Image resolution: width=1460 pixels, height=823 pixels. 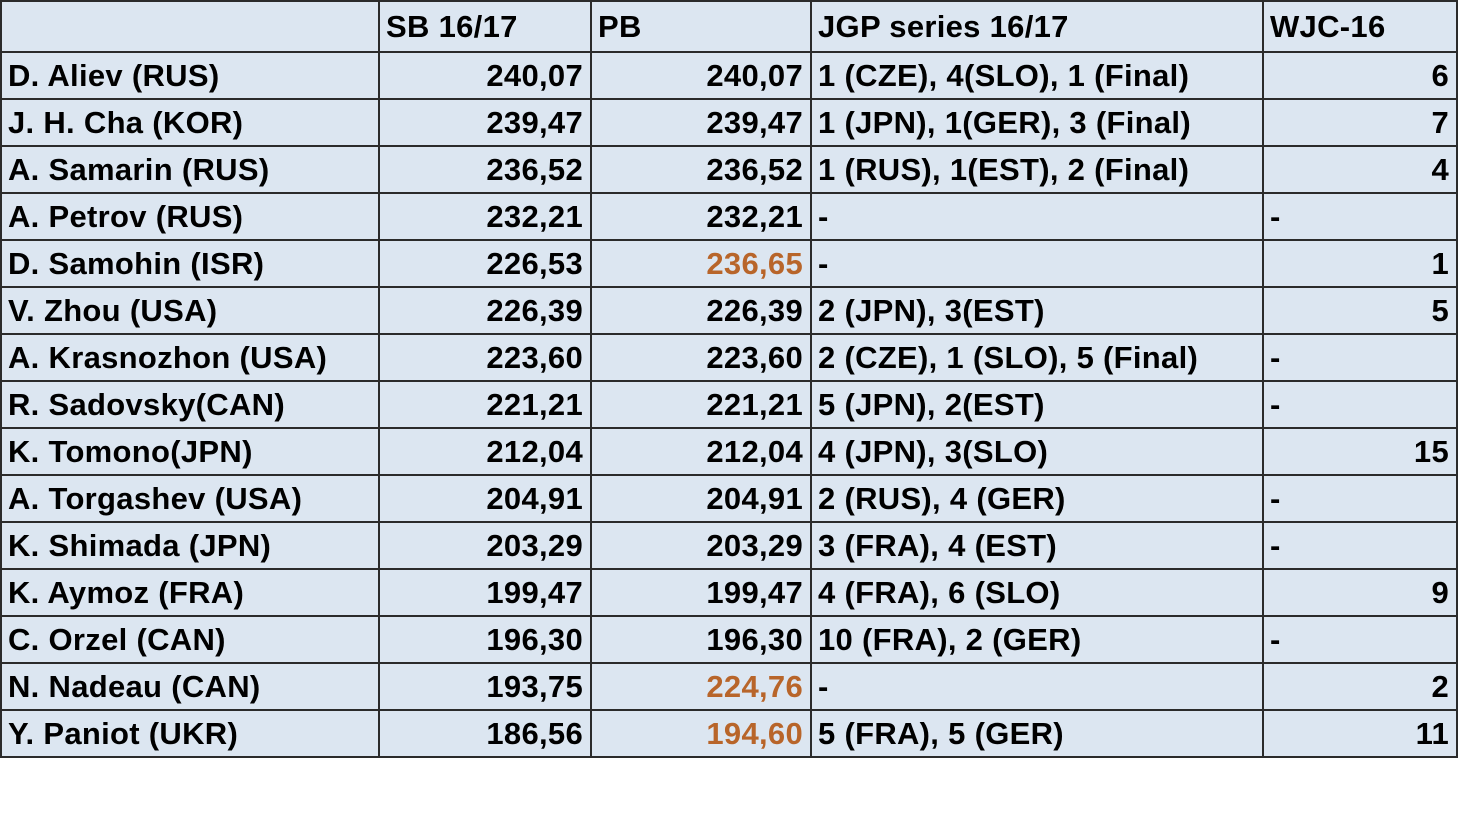 What do you see at coordinates (1360, 686) in the screenshot?
I see `cell-wjc: 2` at bounding box center [1360, 686].